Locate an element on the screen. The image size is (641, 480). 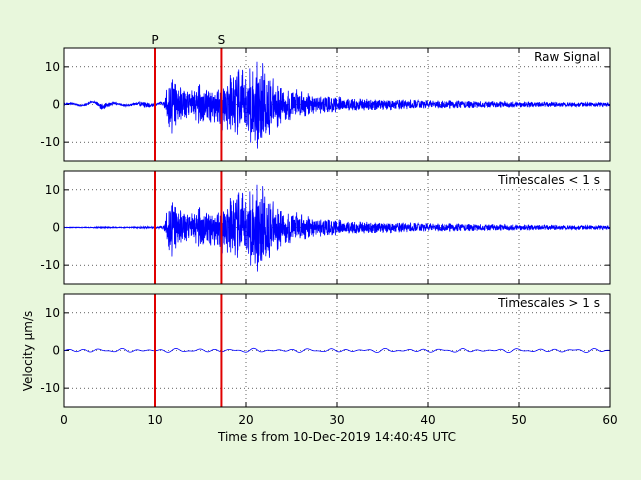
panel-title: Timescales > 1 s is located at coordinates (548, 303).